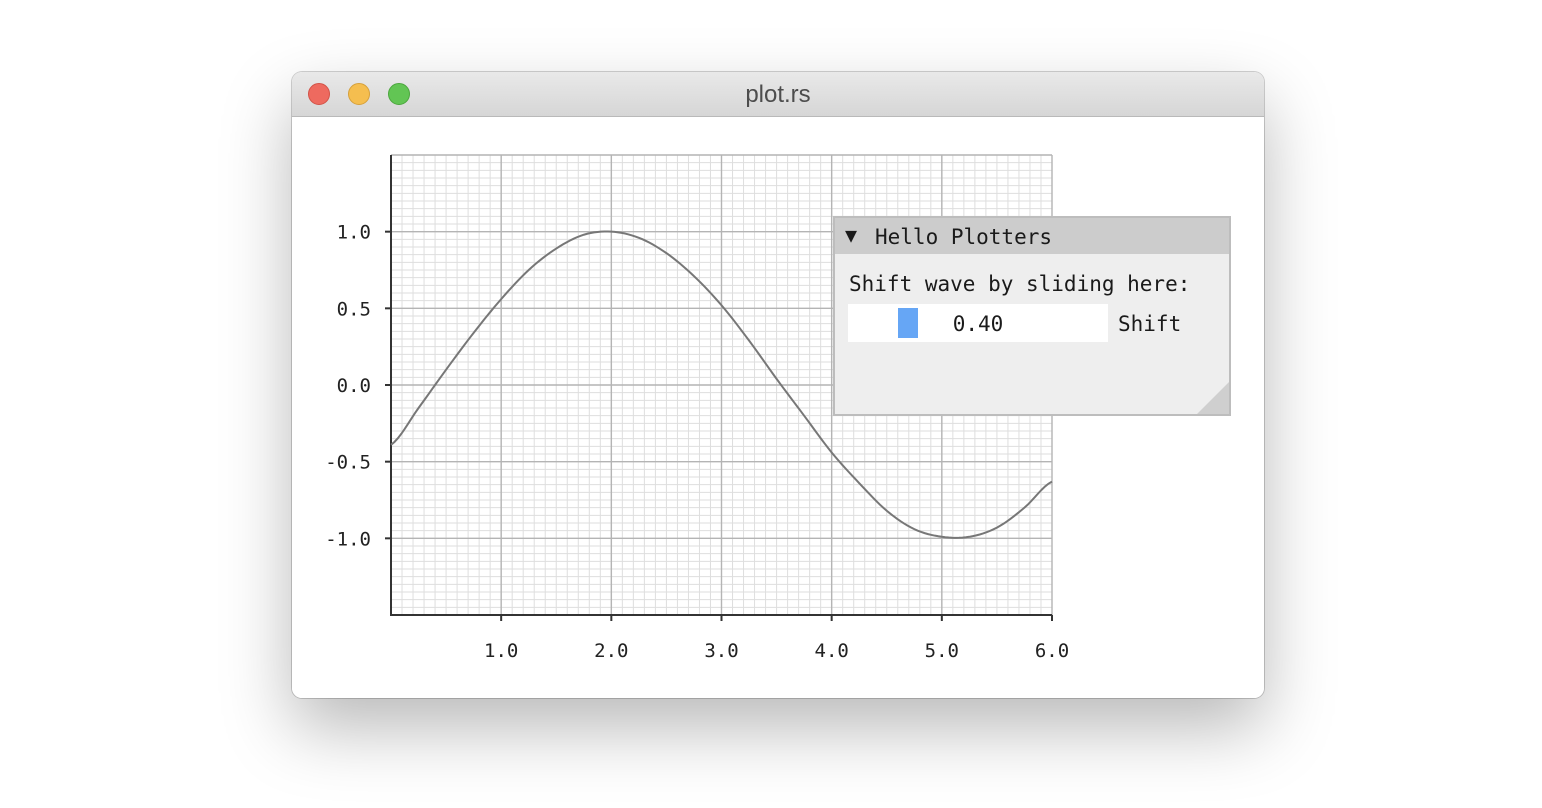 This screenshot has height=808, width=1542. What do you see at coordinates (354, 233) in the screenshot?
I see `y-tick-label: 1.0` at bounding box center [354, 233].